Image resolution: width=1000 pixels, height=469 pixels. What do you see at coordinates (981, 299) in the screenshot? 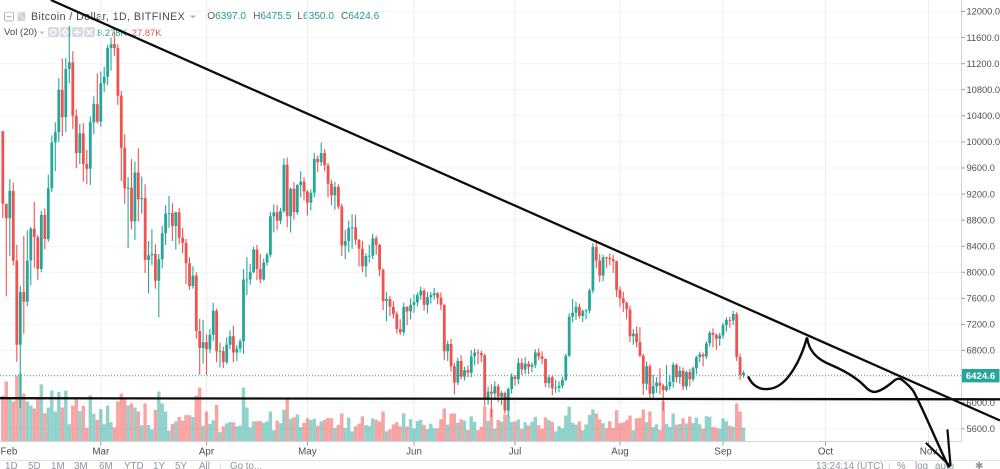
I see `svg-text: 7600.0` at bounding box center [981, 299].